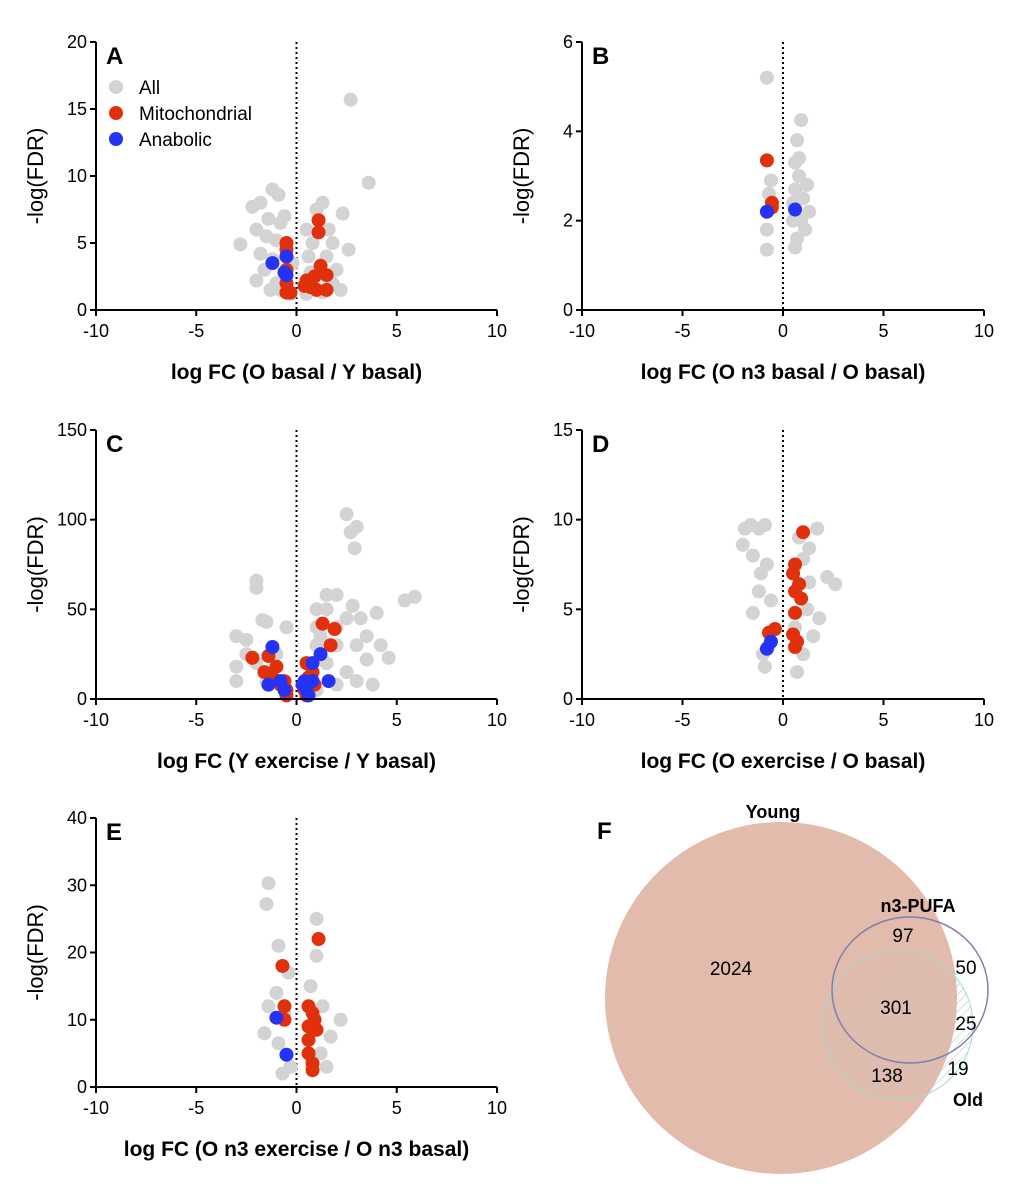 The height and width of the screenshot is (1188, 1020). Describe the element at coordinates (114, 444) in the screenshot. I see `panel-letter-C: C` at that location.